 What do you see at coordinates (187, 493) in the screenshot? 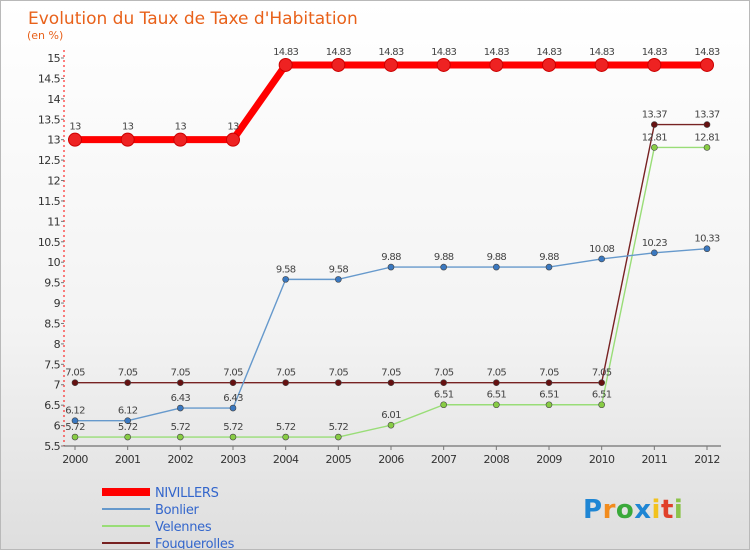
I see `legend-label-nivillers: NIVILLERS` at bounding box center [187, 493].